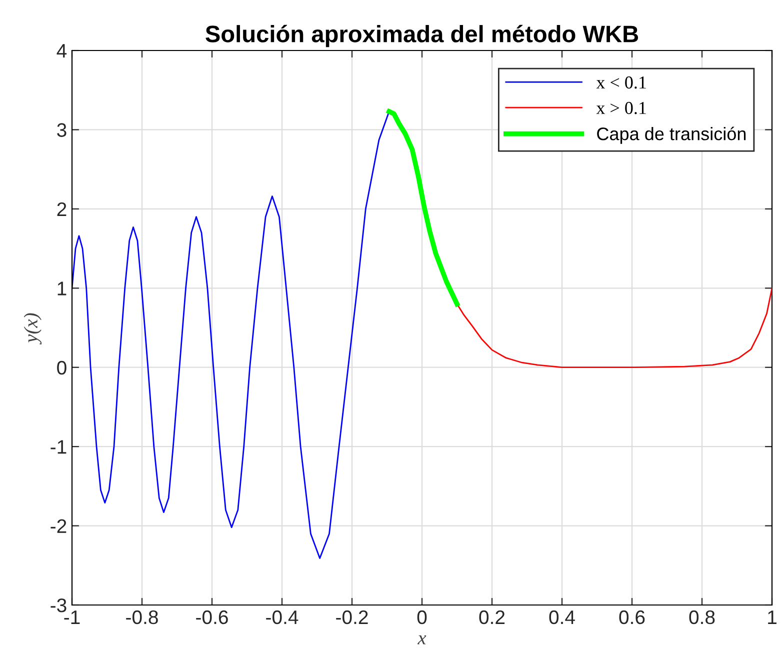 The image size is (781, 666). Describe the element at coordinates (61, 209) in the screenshot. I see `y-tick-label: 2` at that location.